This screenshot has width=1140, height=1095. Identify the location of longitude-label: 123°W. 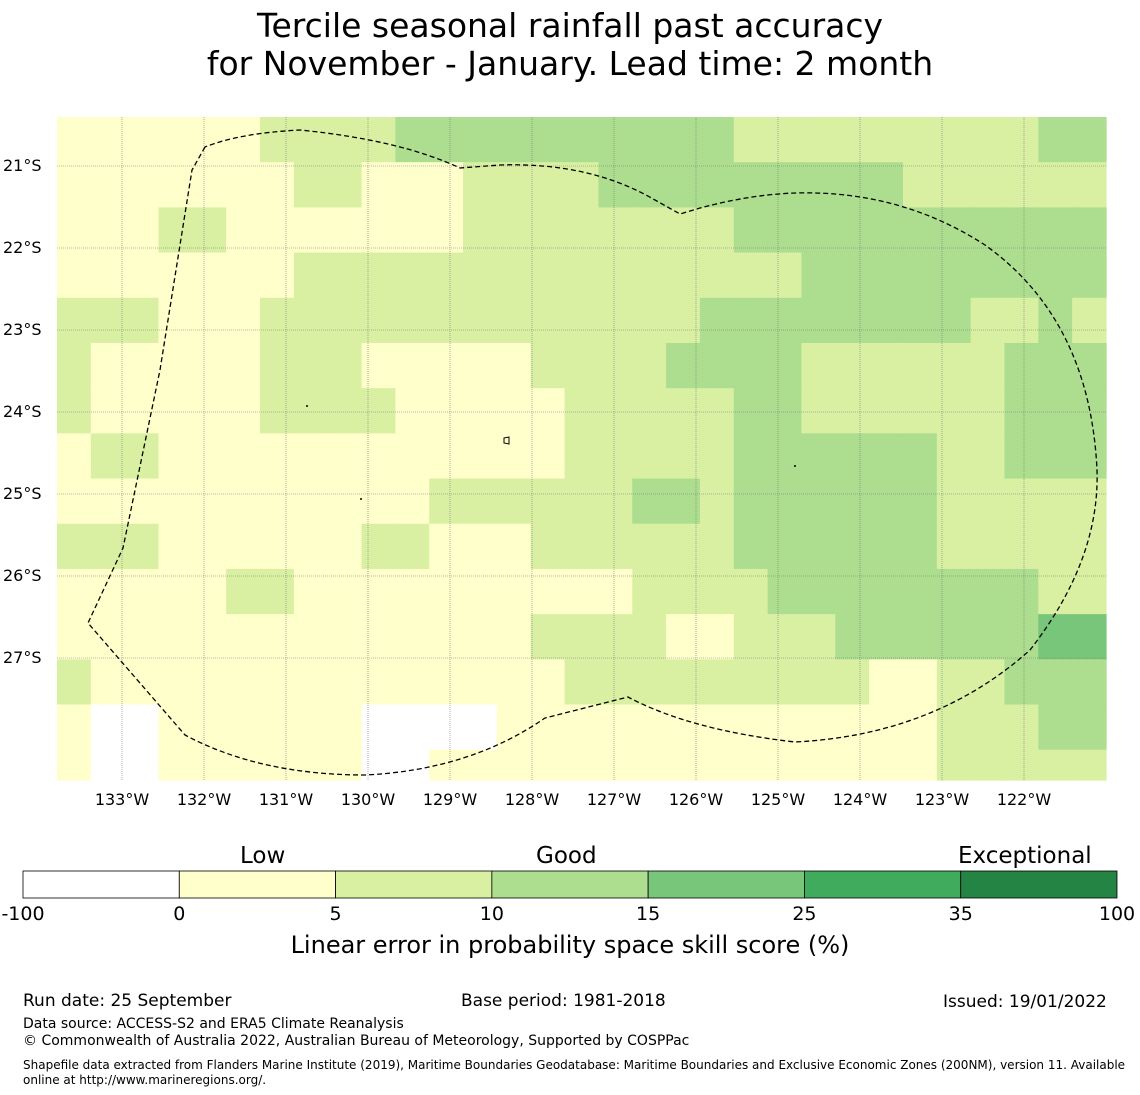
(942, 799).